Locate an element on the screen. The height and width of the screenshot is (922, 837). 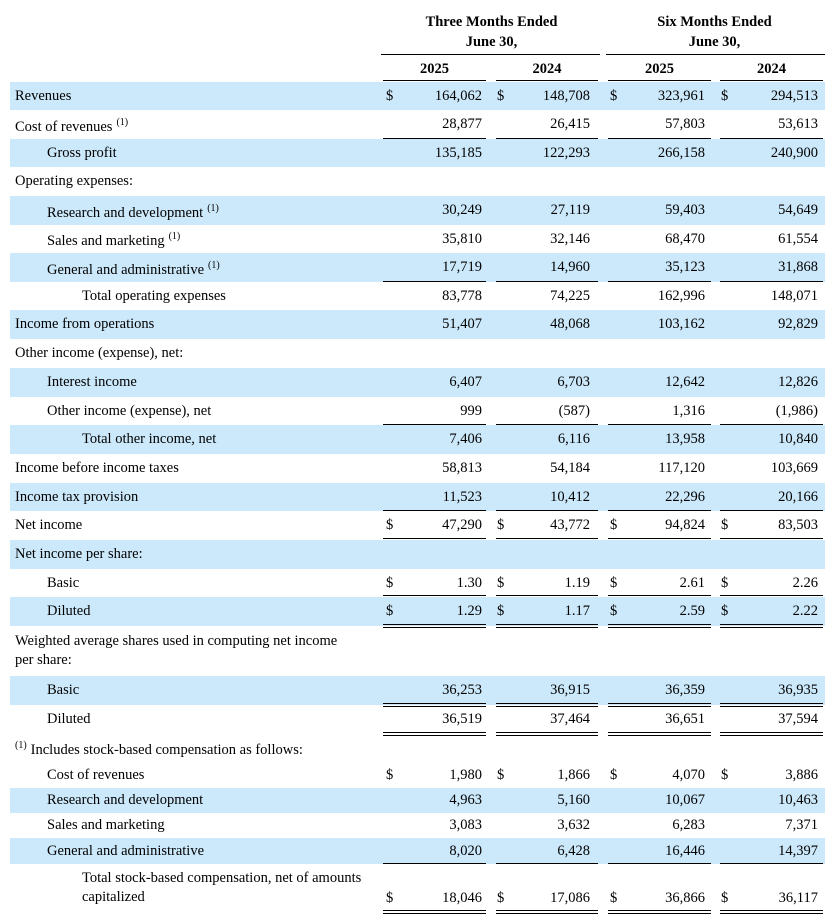
group-title: Six Months Ended is located at coordinates (714, 22).